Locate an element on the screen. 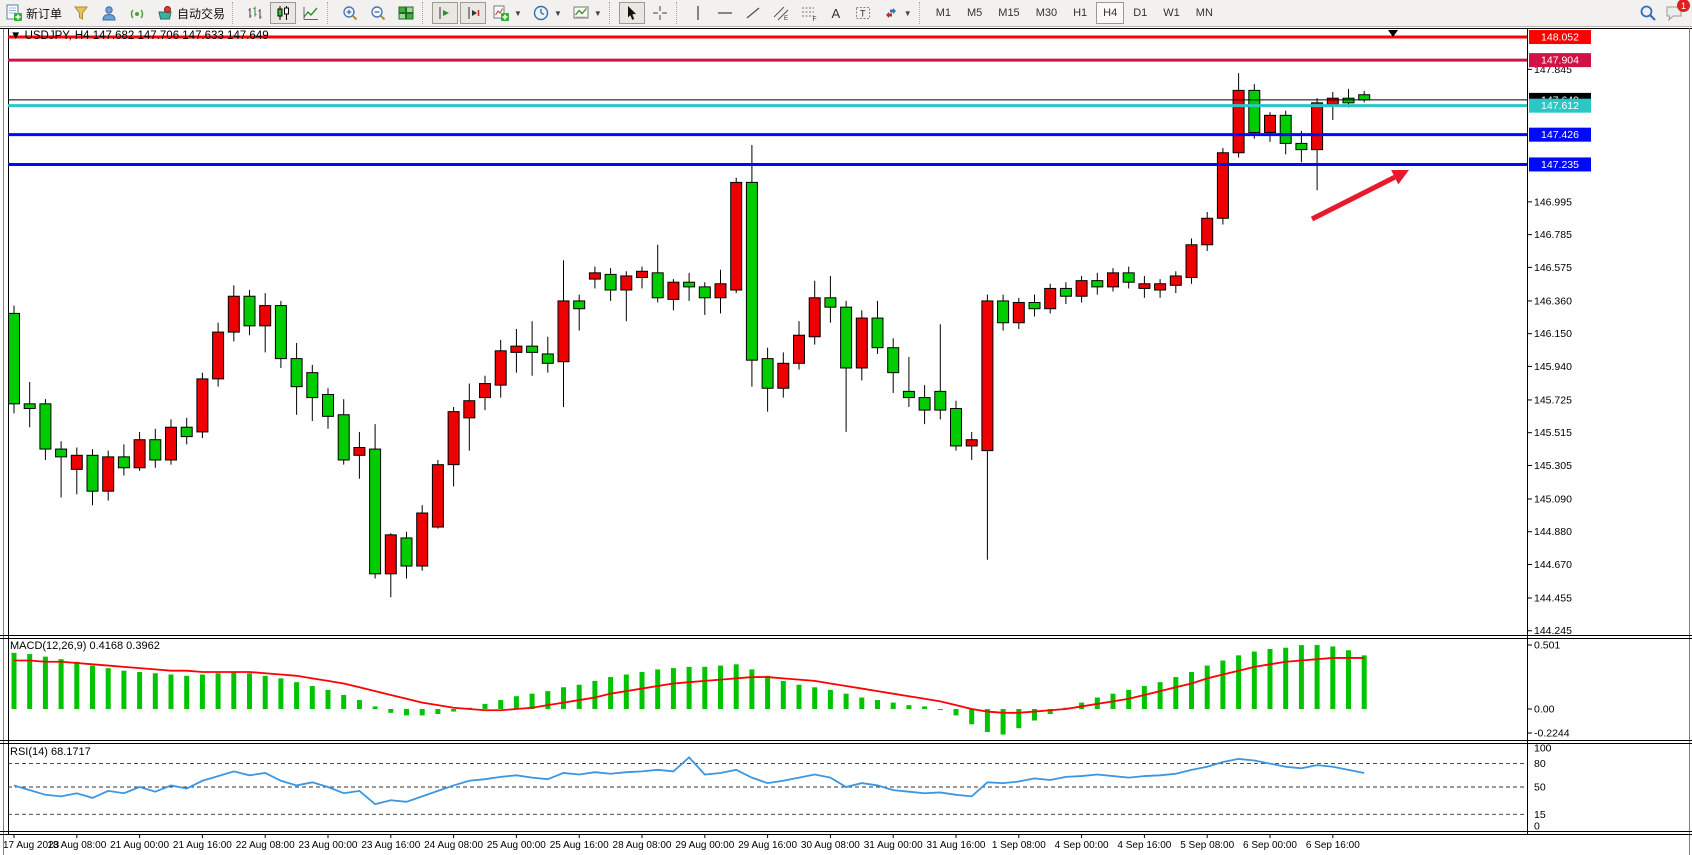 Image resolution: width=1692 pixels, height=855 pixels. trendline-icon is located at coordinates (753, 13).